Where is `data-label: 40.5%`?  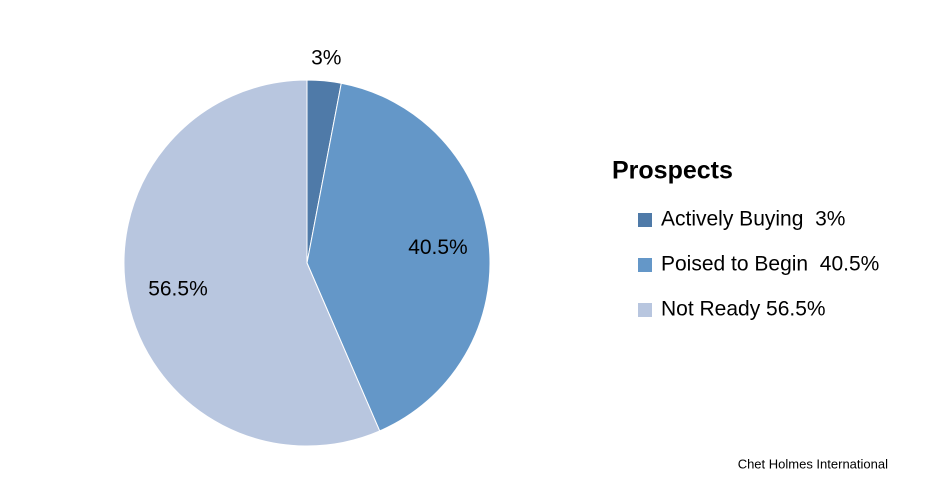
data-label: 40.5% is located at coordinates (438, 247).